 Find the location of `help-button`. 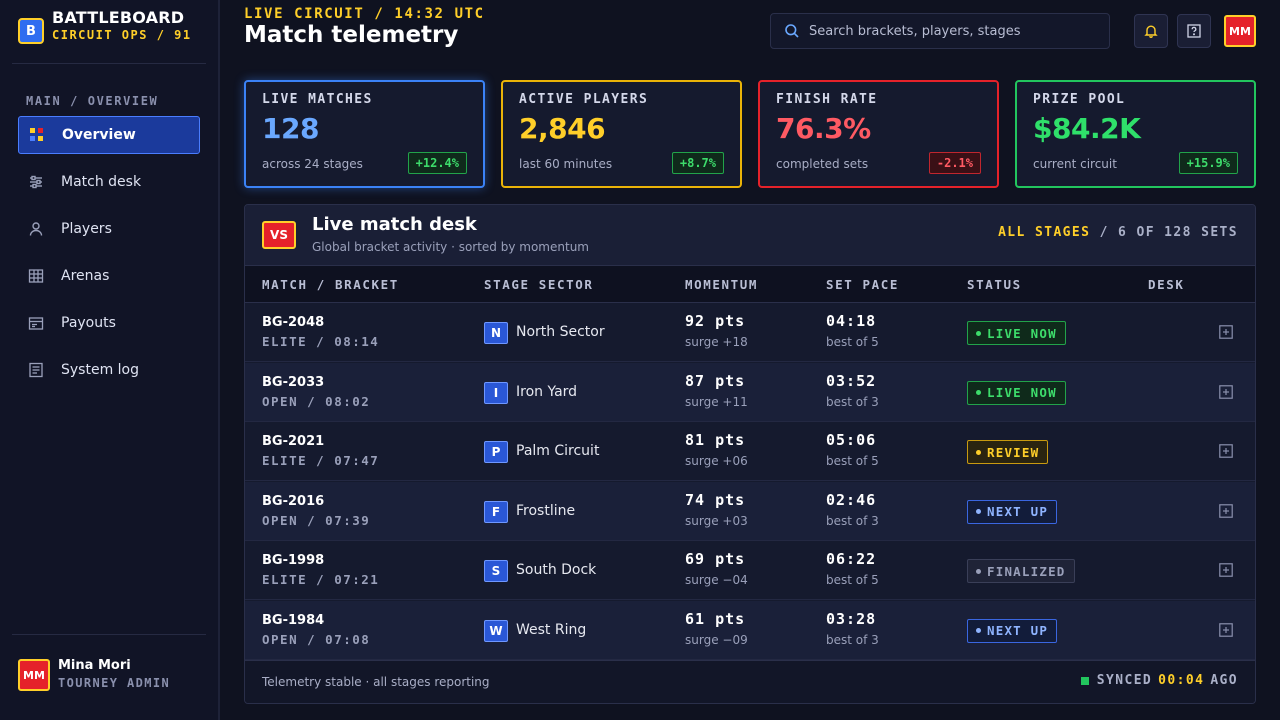

help-button is located at coordinates (1194, 31).